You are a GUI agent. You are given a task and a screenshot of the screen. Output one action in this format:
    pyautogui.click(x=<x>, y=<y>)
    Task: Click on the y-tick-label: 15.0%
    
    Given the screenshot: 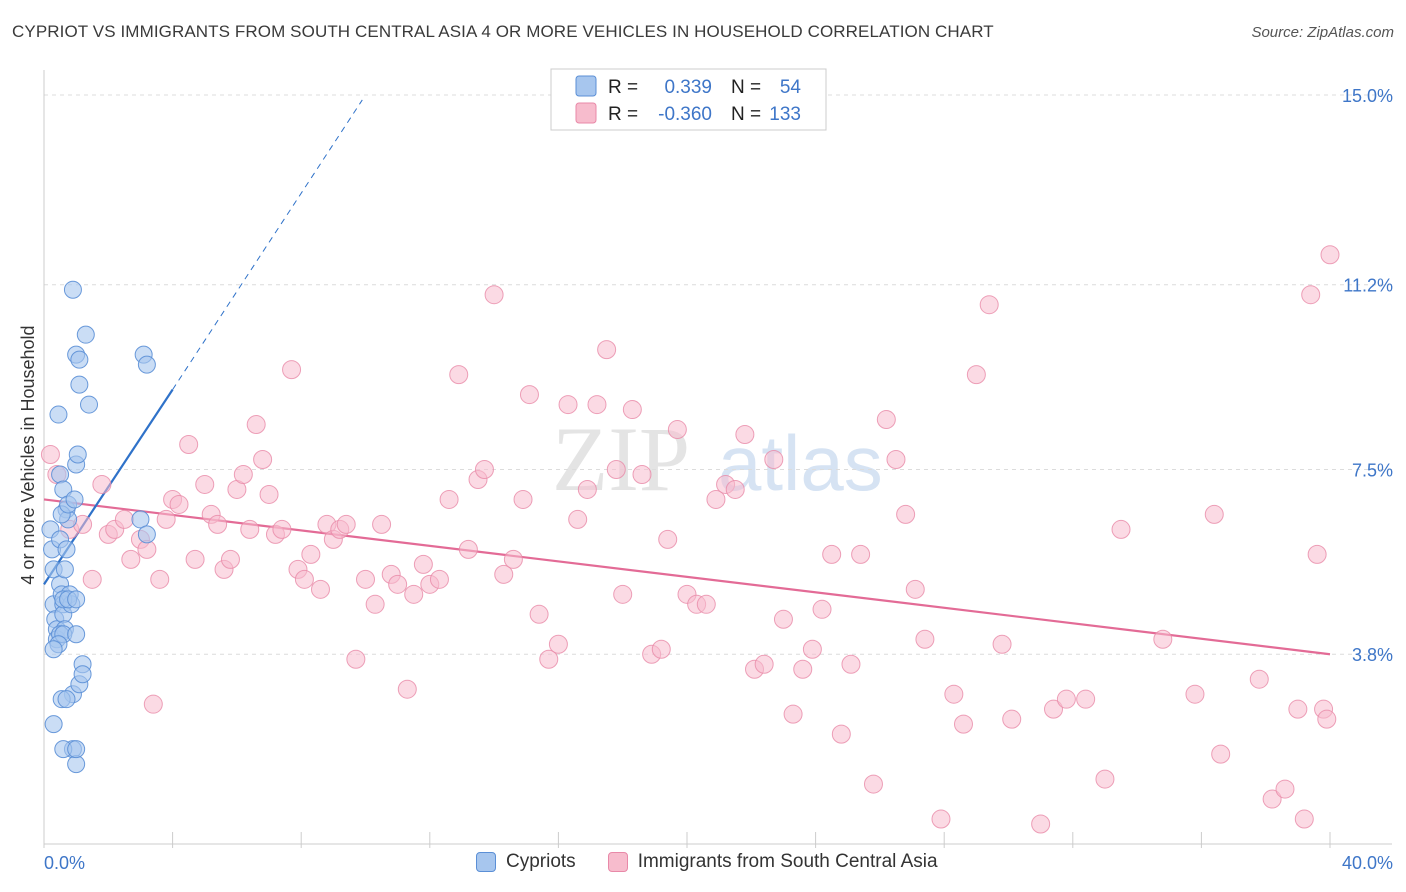 What is the action you would take?
    pyautogui.click(x=1367, y=96)
    